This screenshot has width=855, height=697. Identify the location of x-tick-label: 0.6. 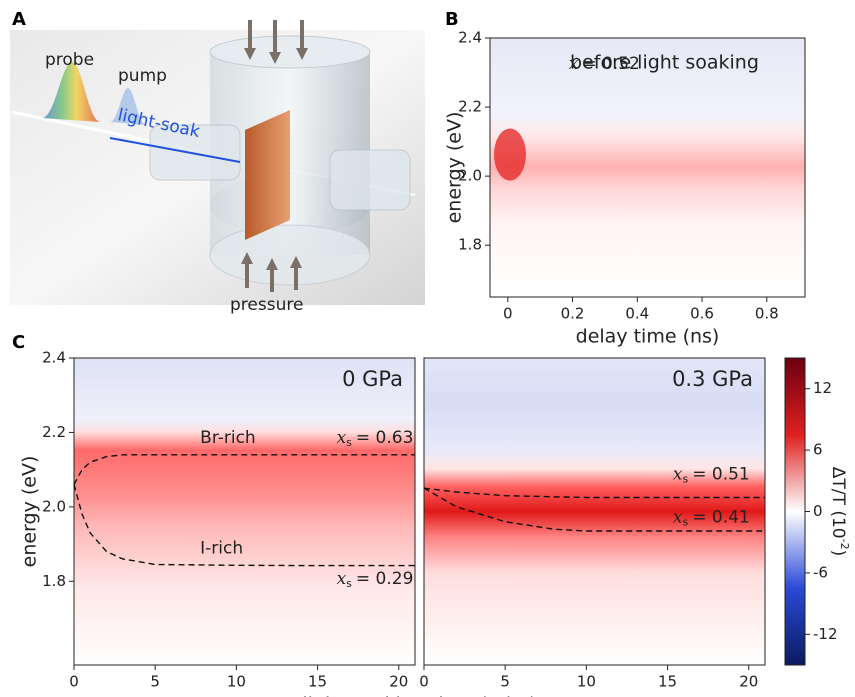
(702, 314).